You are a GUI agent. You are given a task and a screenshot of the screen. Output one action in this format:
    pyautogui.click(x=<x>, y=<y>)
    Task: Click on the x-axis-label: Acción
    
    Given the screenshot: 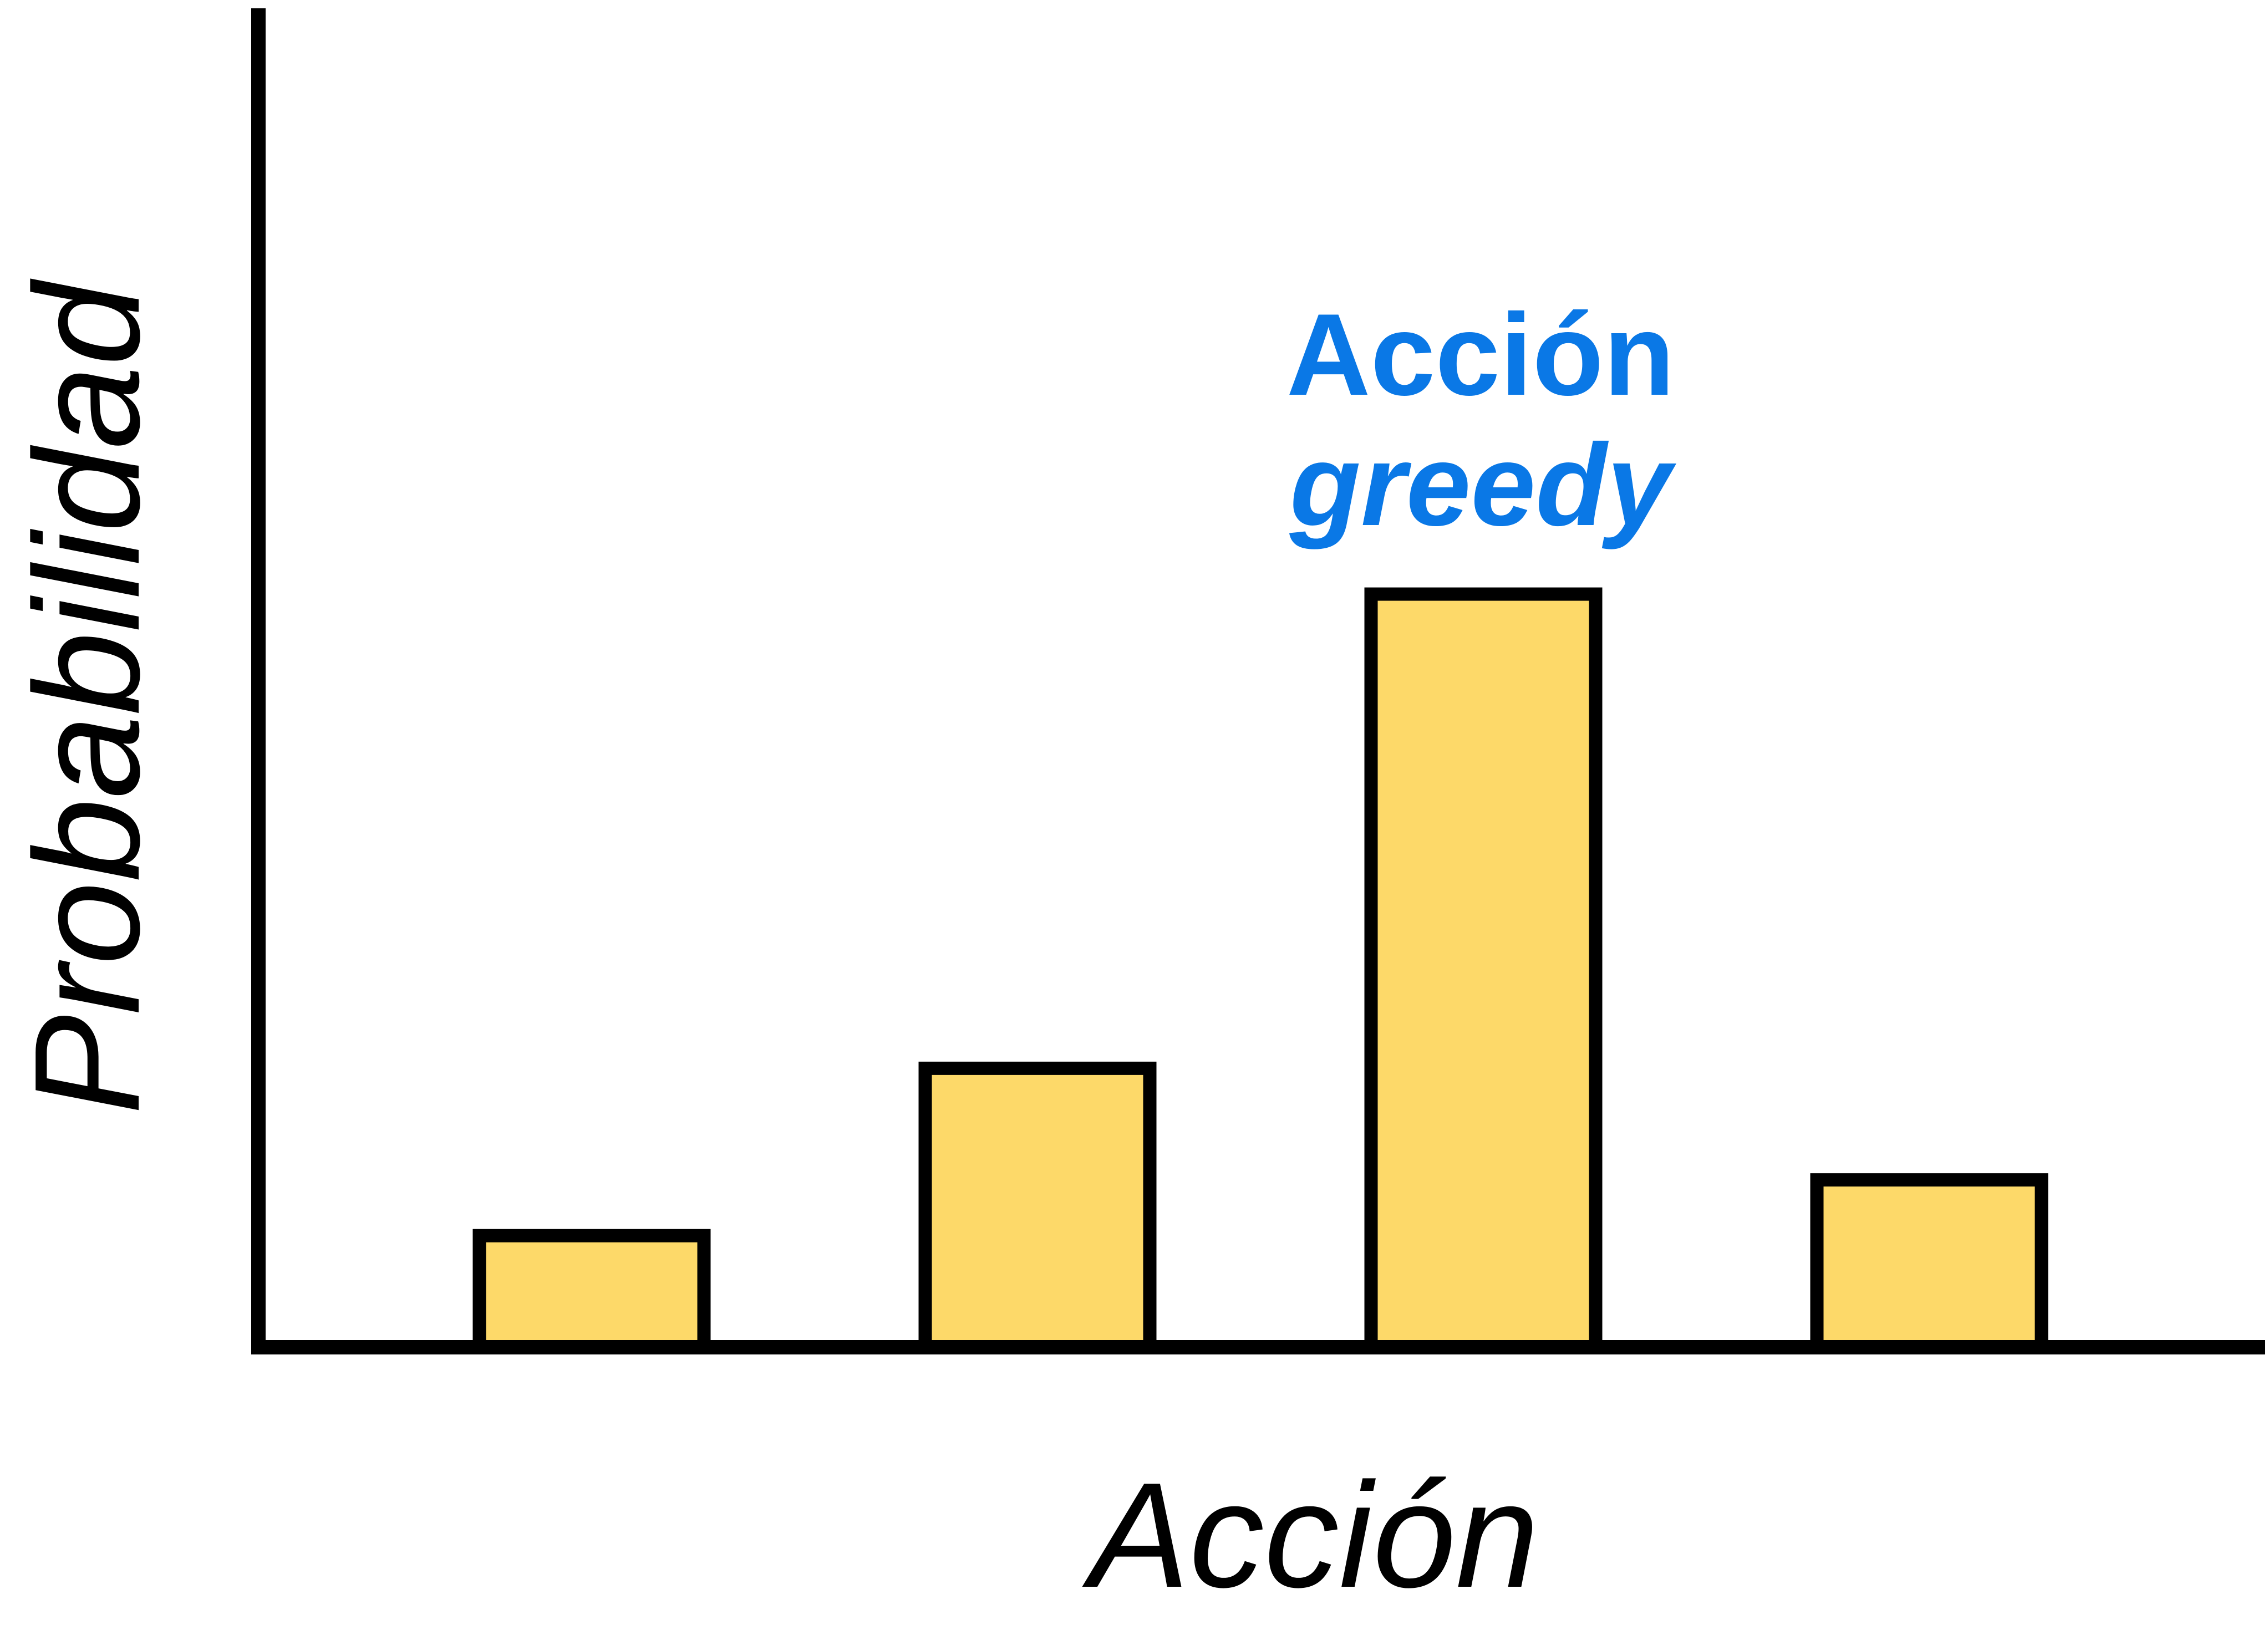 What is the action you would take?
    pyautogui.click(x=1309, y=1535)
    